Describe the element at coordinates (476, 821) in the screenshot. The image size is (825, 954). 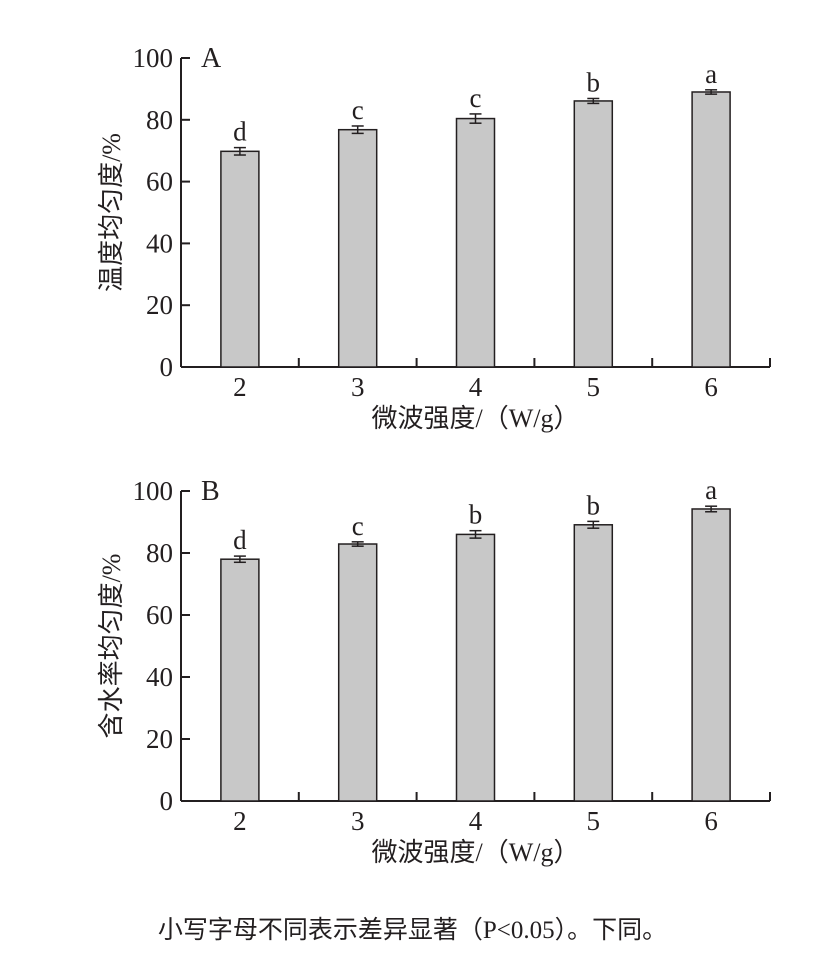
I see `panel-b-x-tick-label: 4` at that location.